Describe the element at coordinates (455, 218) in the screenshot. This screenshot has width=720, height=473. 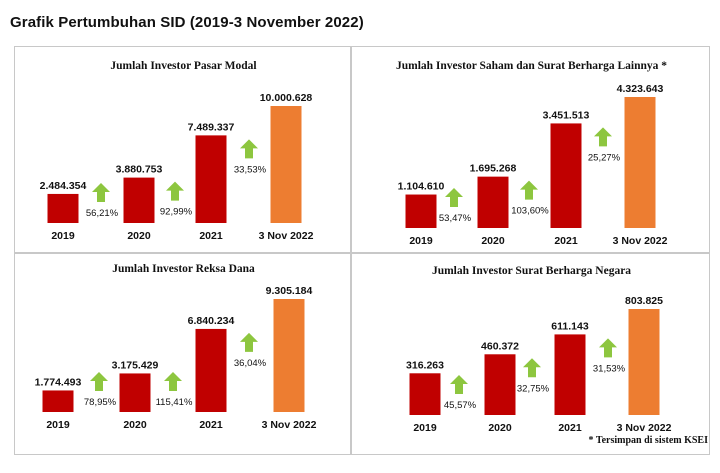
I see `growth-label: 53,47%` at that location.